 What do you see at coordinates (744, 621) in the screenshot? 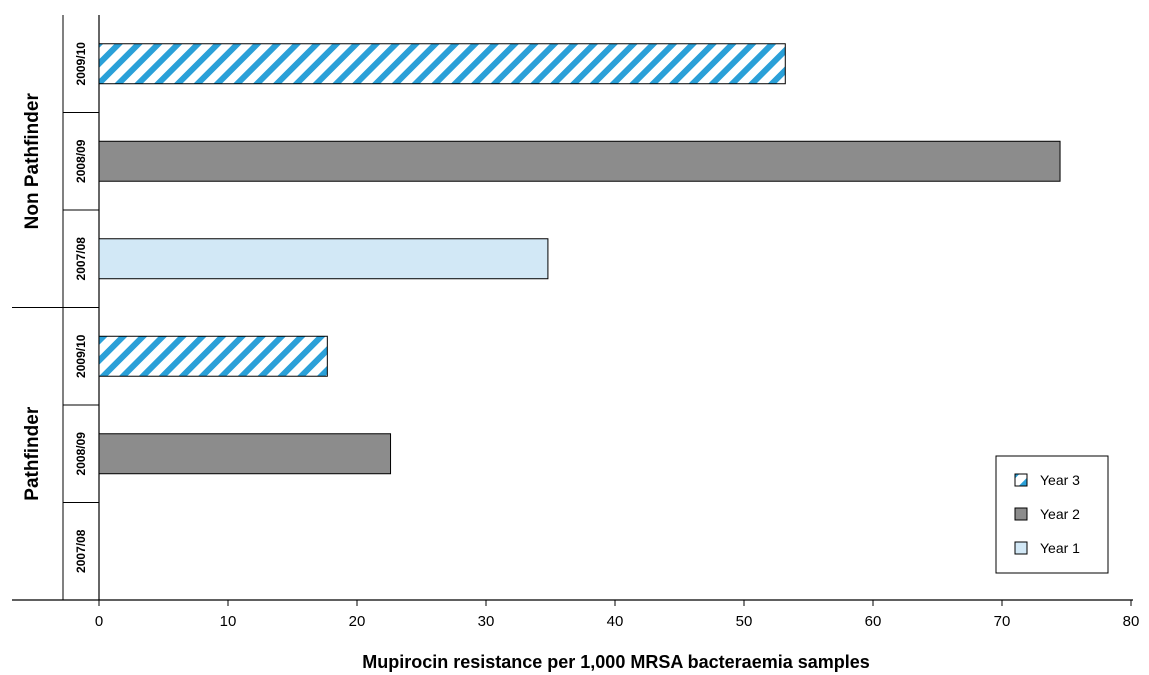
I see `x-tick-label: 50` at bounding box center [744, 621].